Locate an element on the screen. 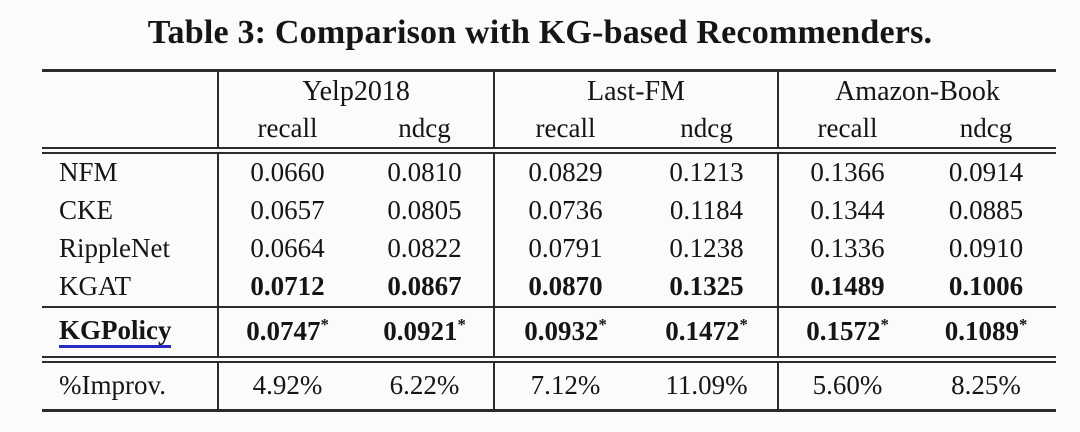  value-text: 0.1089 is located at coordinates (981, 331).